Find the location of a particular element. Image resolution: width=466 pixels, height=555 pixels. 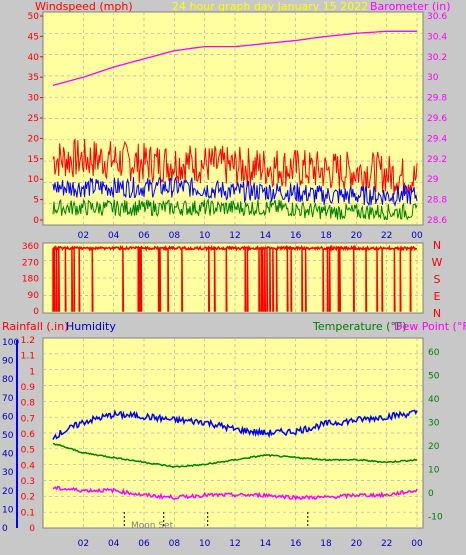

barometer-tick-label: 29.4 is located at coordinates (437, 139).